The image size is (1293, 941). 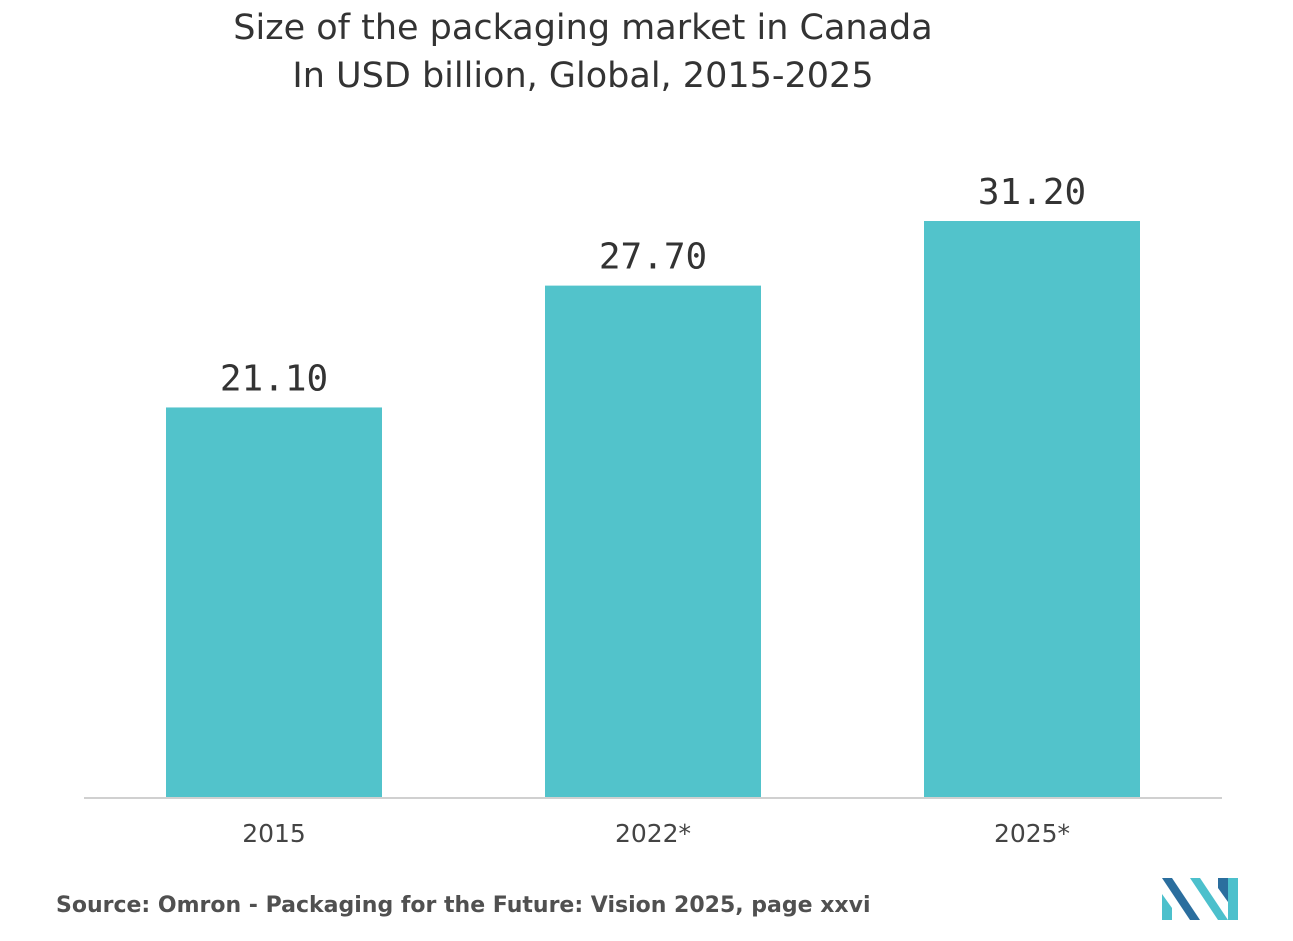 I want to click on brand-logo-icon, so click(x=1200, y=899).